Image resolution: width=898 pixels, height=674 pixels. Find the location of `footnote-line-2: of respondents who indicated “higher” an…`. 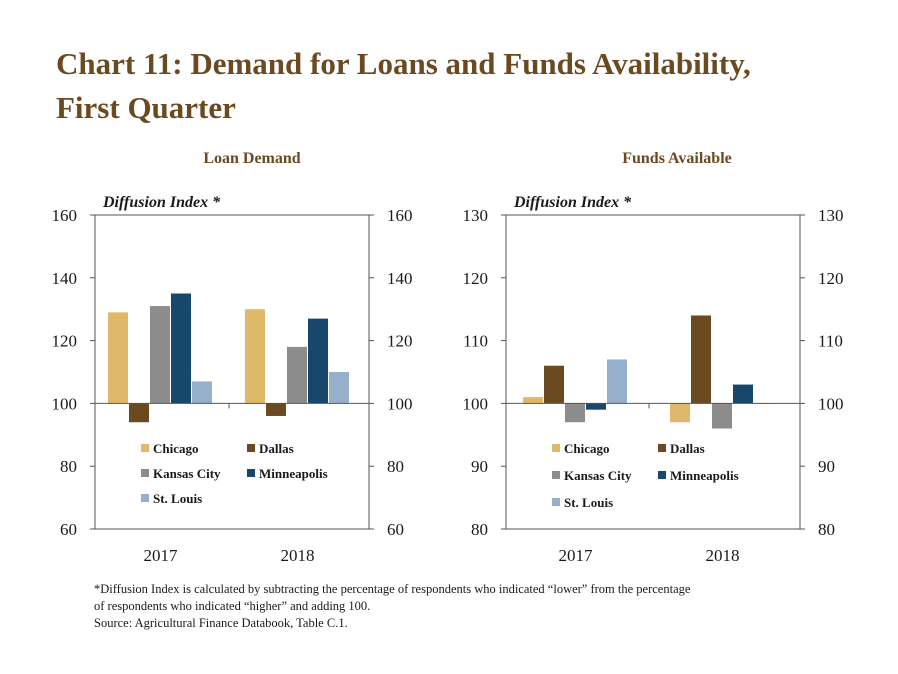

footnote-line-2: of respondents who indicated “higher” an… is located at coordinates (232, 606).